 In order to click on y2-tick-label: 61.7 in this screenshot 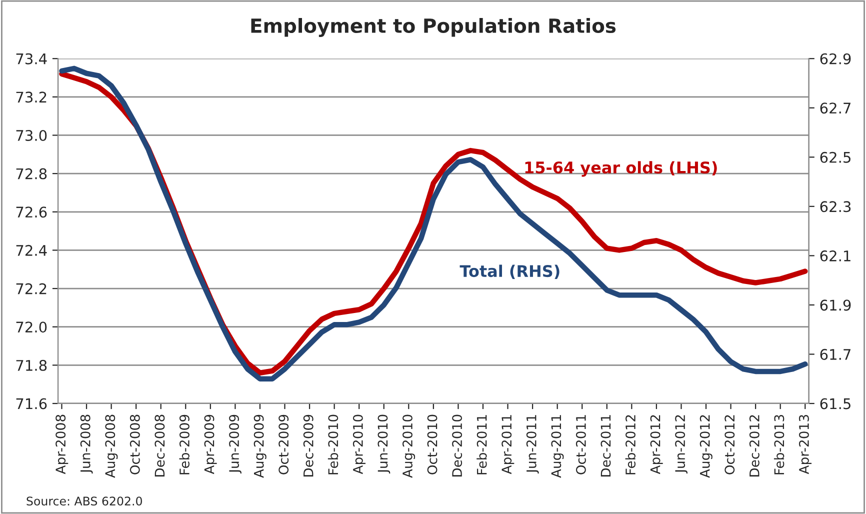, I will do `click(835, 354)`.